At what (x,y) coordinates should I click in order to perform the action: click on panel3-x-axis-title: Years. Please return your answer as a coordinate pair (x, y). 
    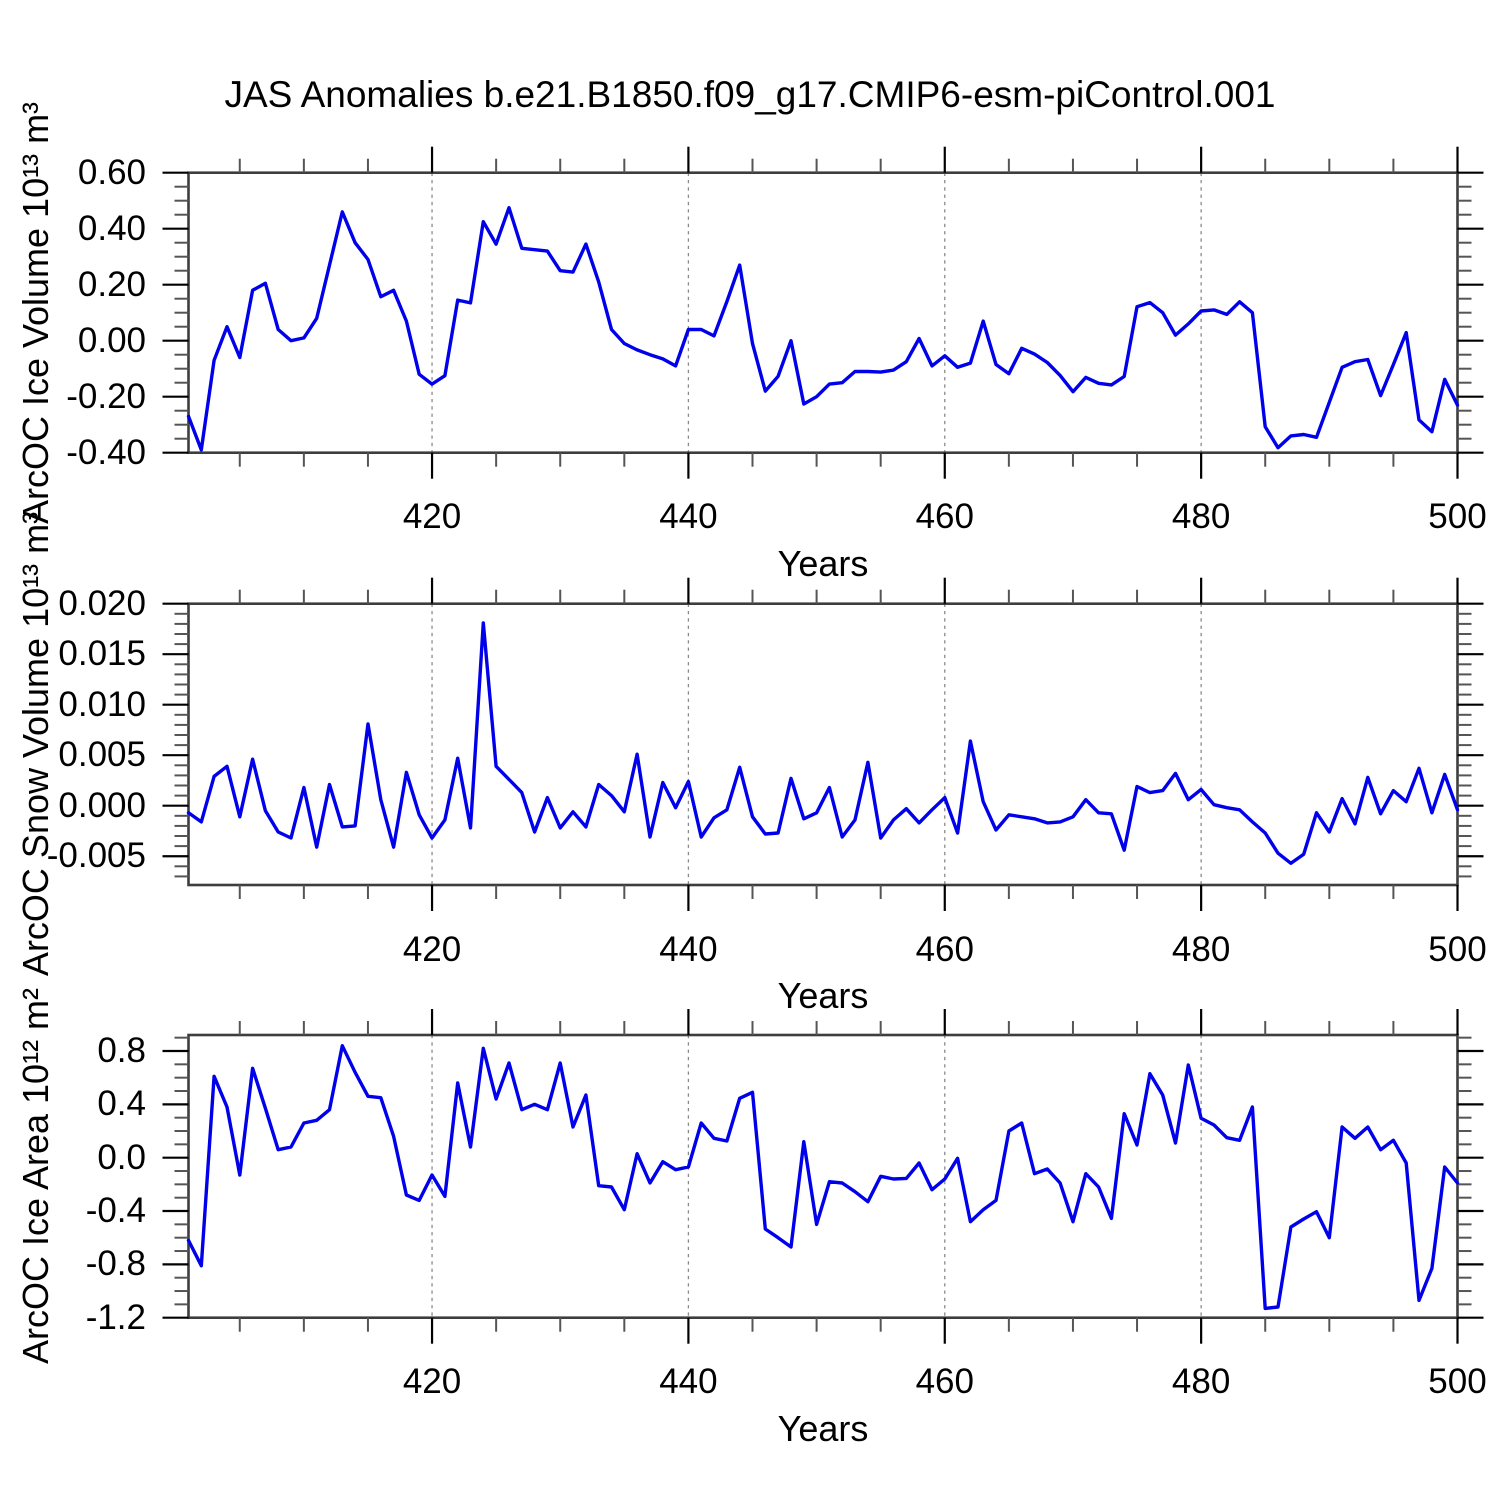
    Looking at the image, I should click on (823, 1428).